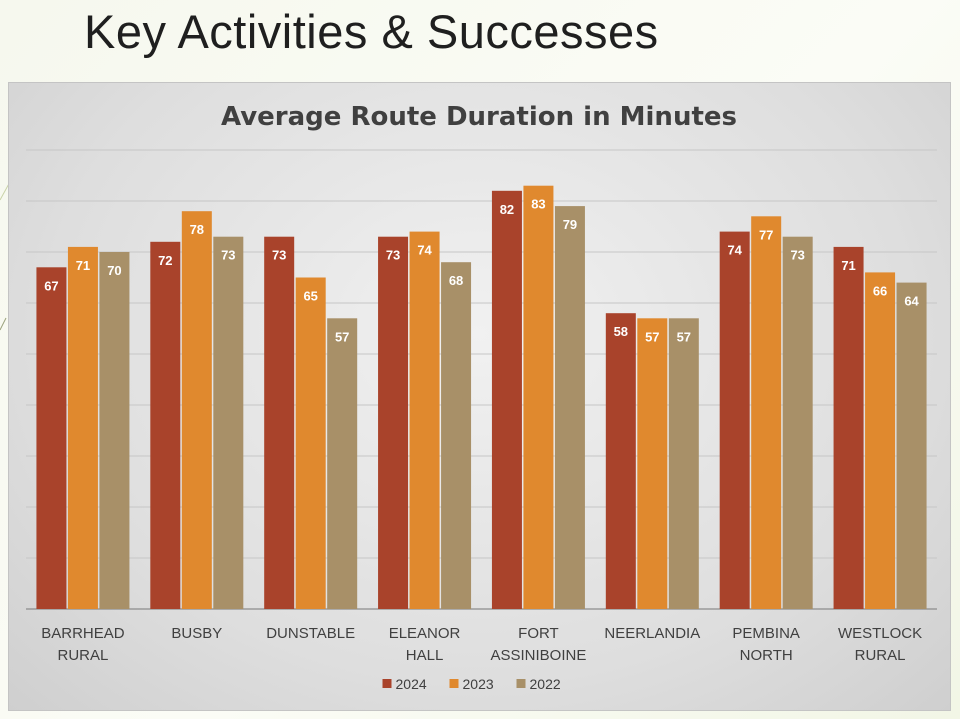  I want to click on data-label-2023: 65, so click(310, 296).